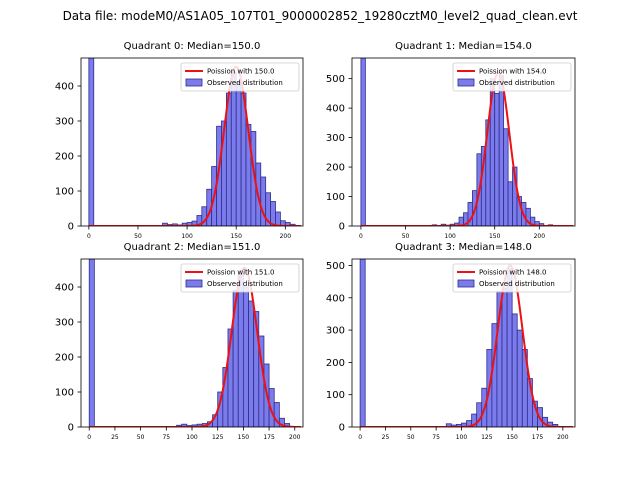 Image resolution: width=640 pixels, height=480 pixels. I want to click on quadrant-1-axes-frame, so click(463, 142).